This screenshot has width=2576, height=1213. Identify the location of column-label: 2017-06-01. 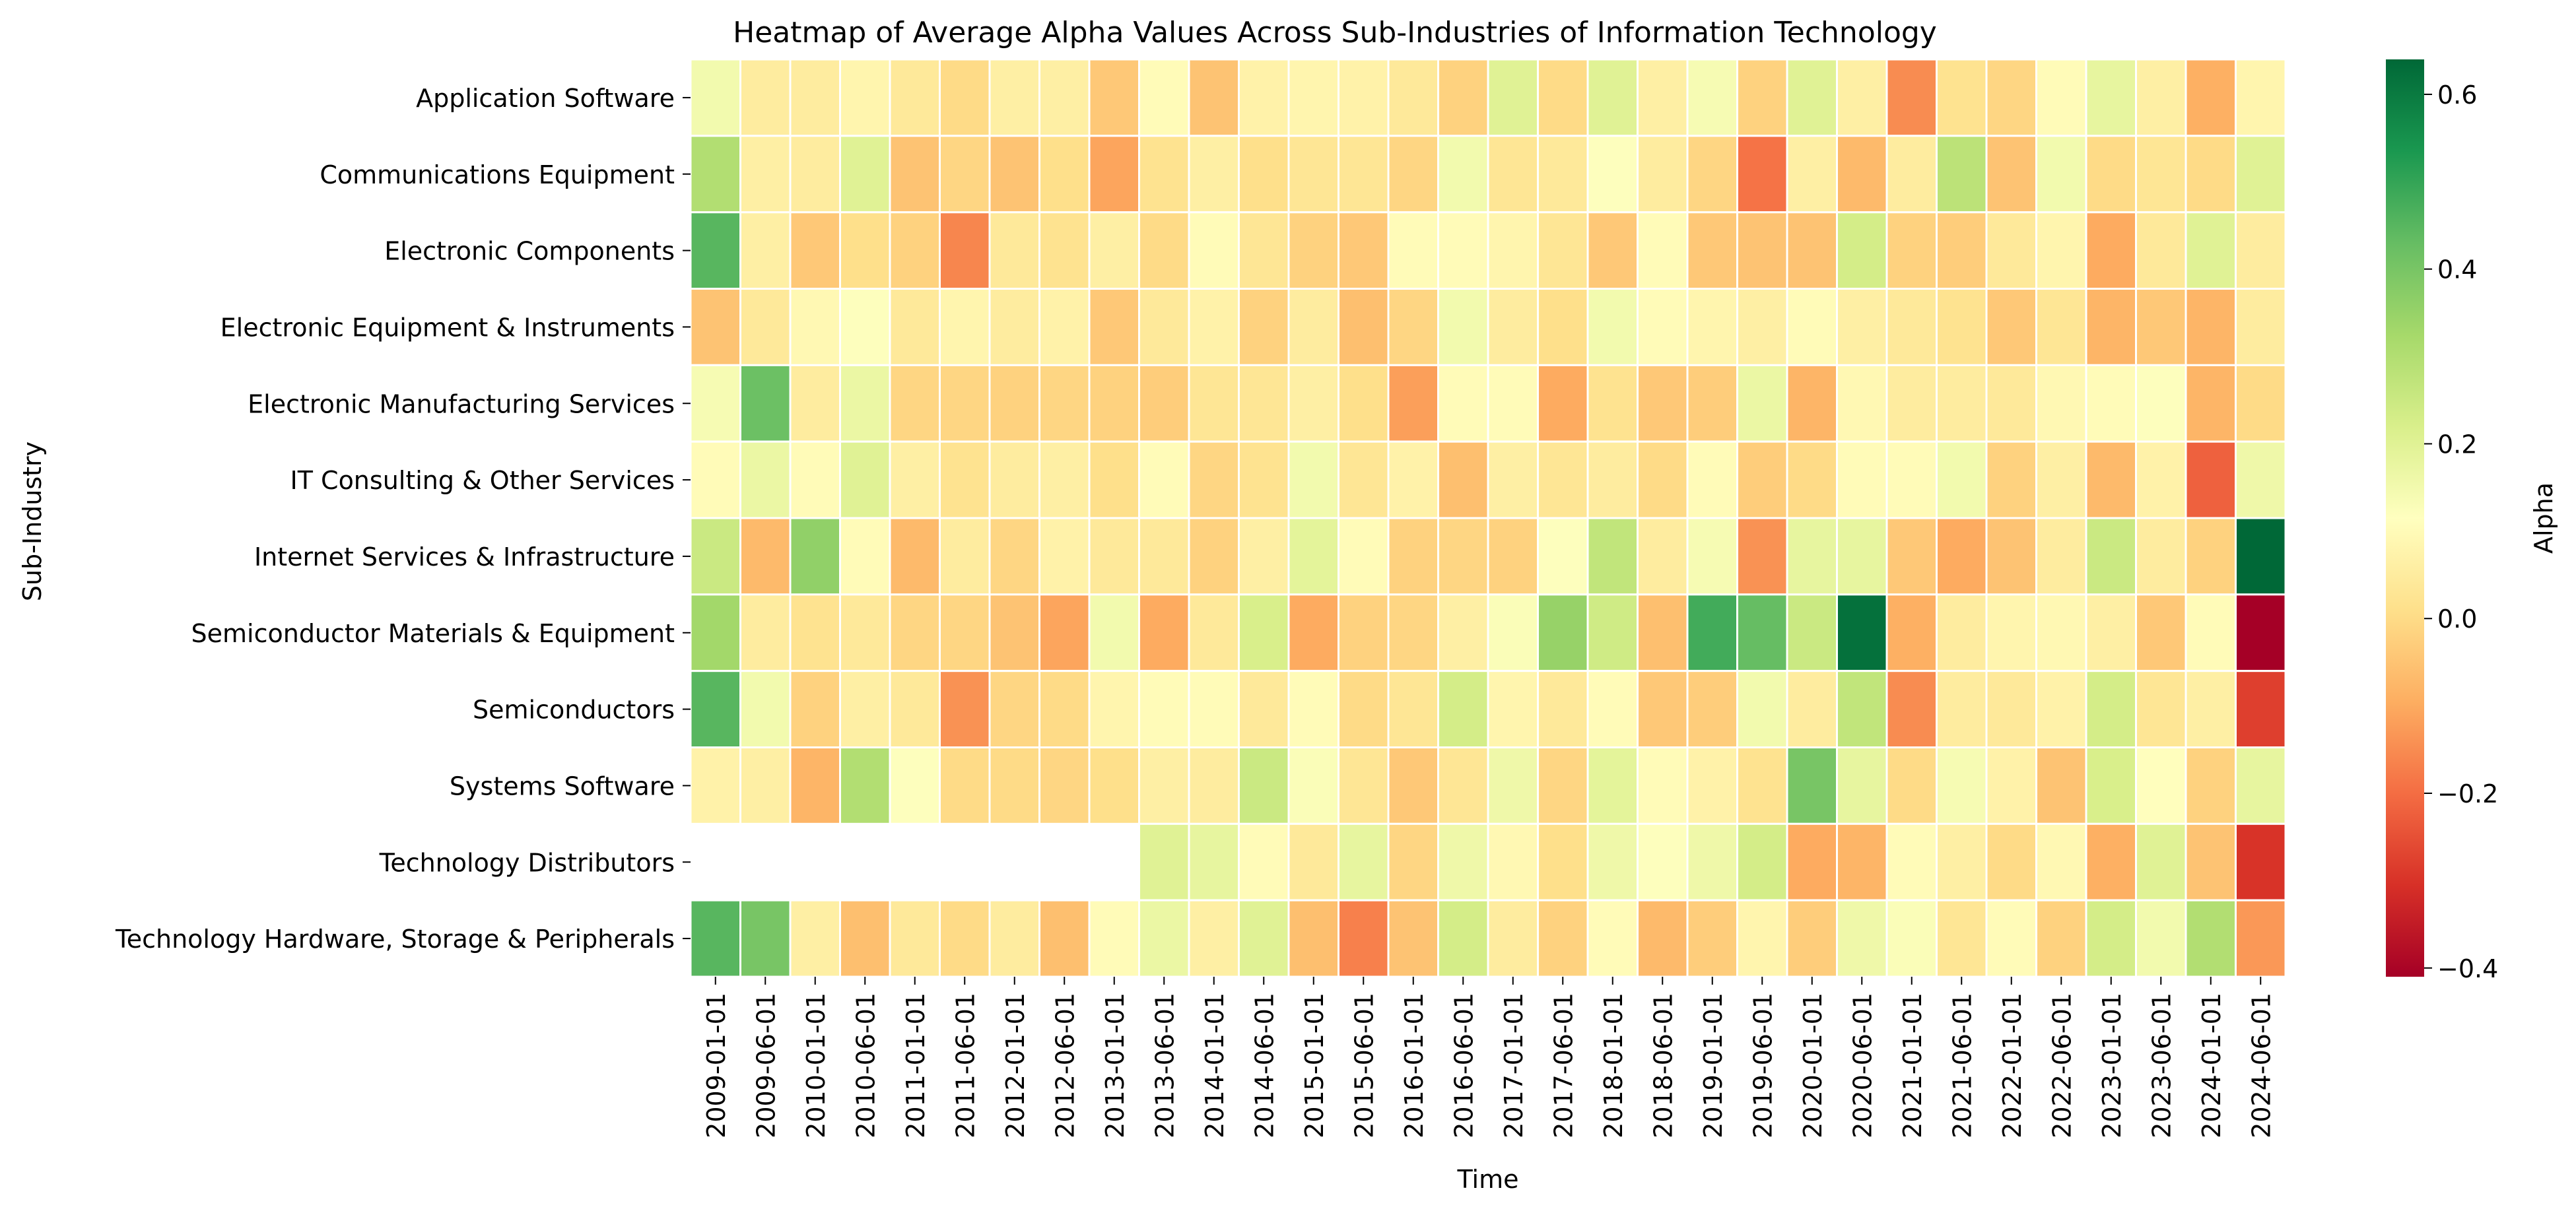
(1563, 1065).